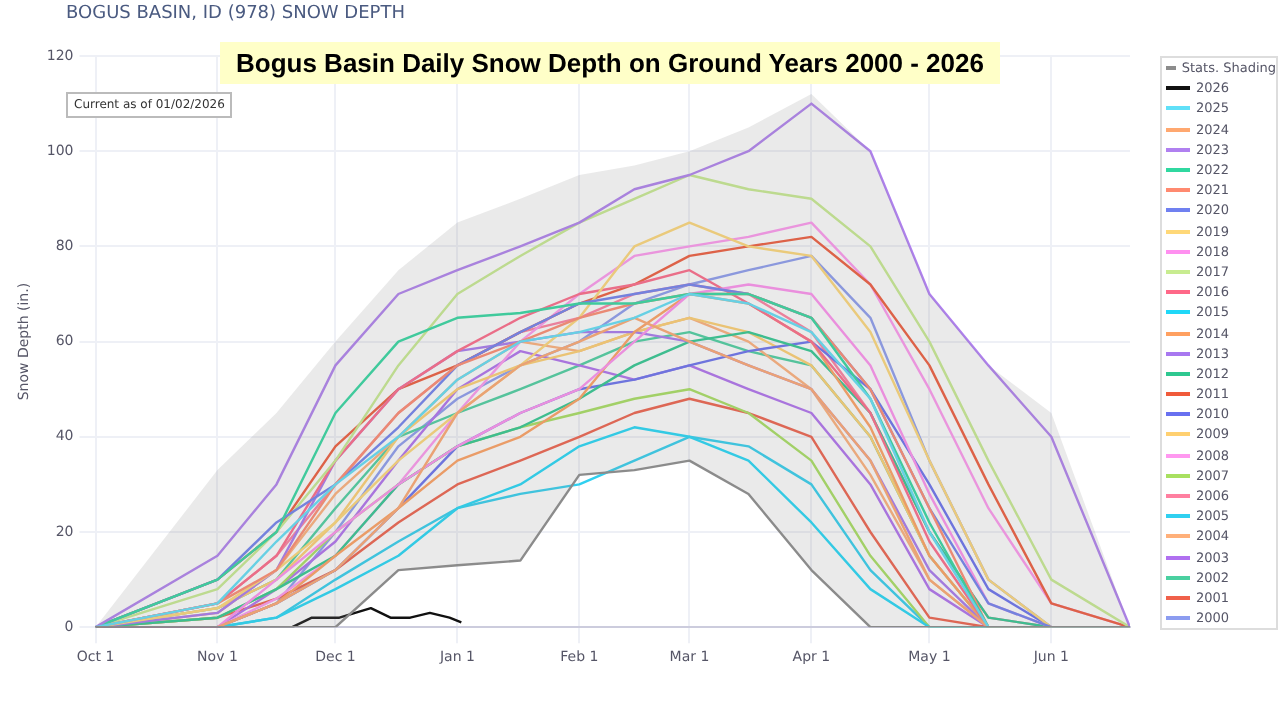  What do you see at coordinates (610, 63) in the screenshot?
I see `chart-title: Bogus Basin Daily Snow Depth on Ground Years 2000 - 2026` at bounding box center [610, 63].